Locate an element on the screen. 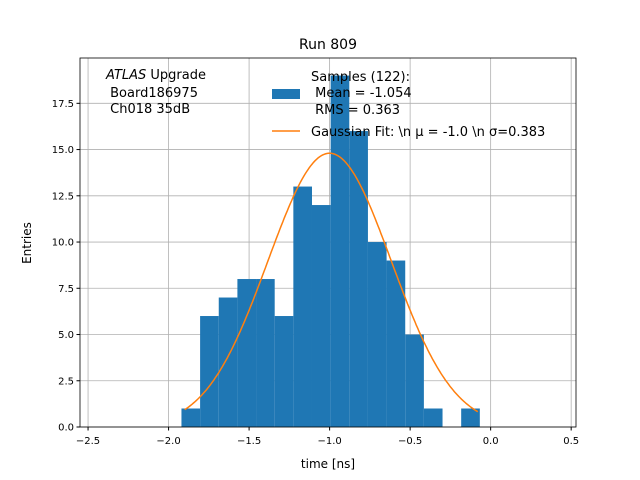 Image resolution: width=640 pixels, height=480 pixels. legend-fit-label: Gaussian Fit: \n μ = -1.0 \n σ=0.383 is located at coordinates (428, 132).